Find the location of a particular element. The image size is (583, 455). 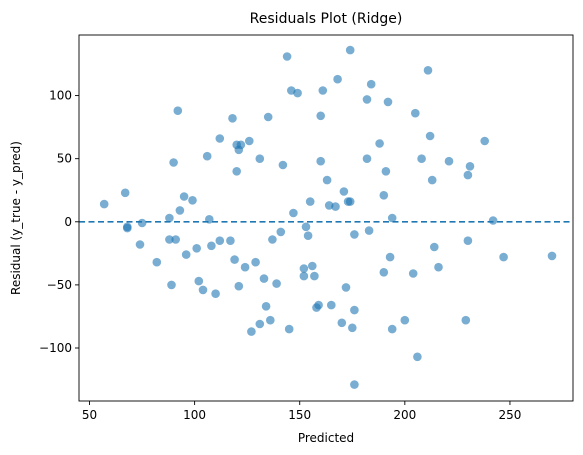

x-axis-label: Predicted is located at coordinates (326, 438).